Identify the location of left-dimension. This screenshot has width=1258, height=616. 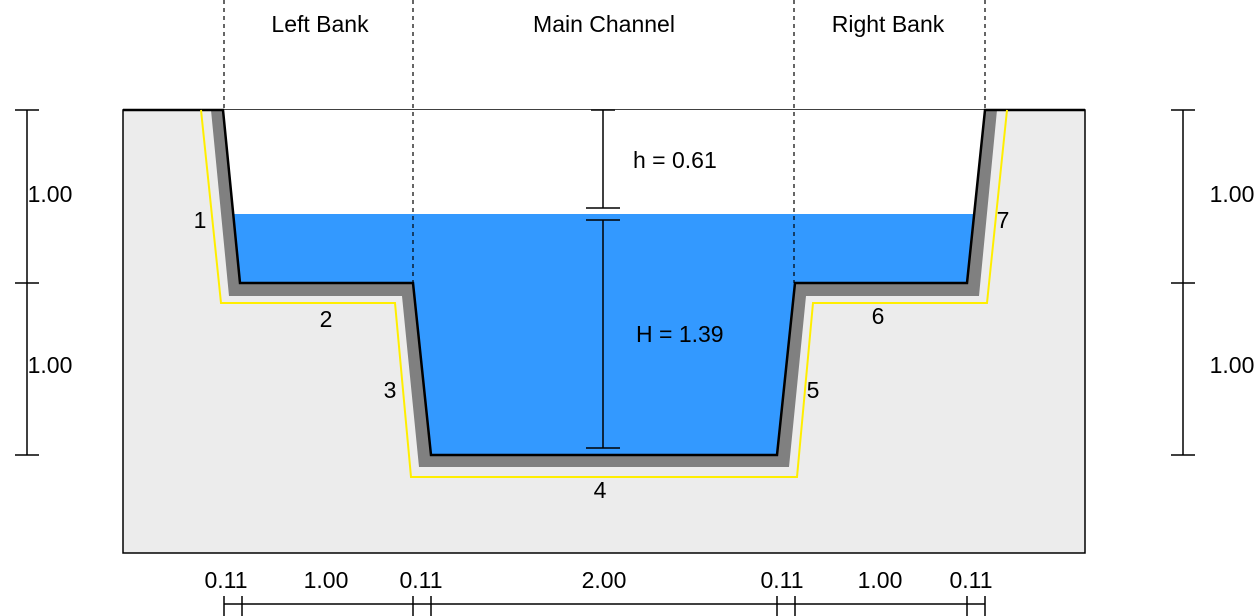
(27, 282).